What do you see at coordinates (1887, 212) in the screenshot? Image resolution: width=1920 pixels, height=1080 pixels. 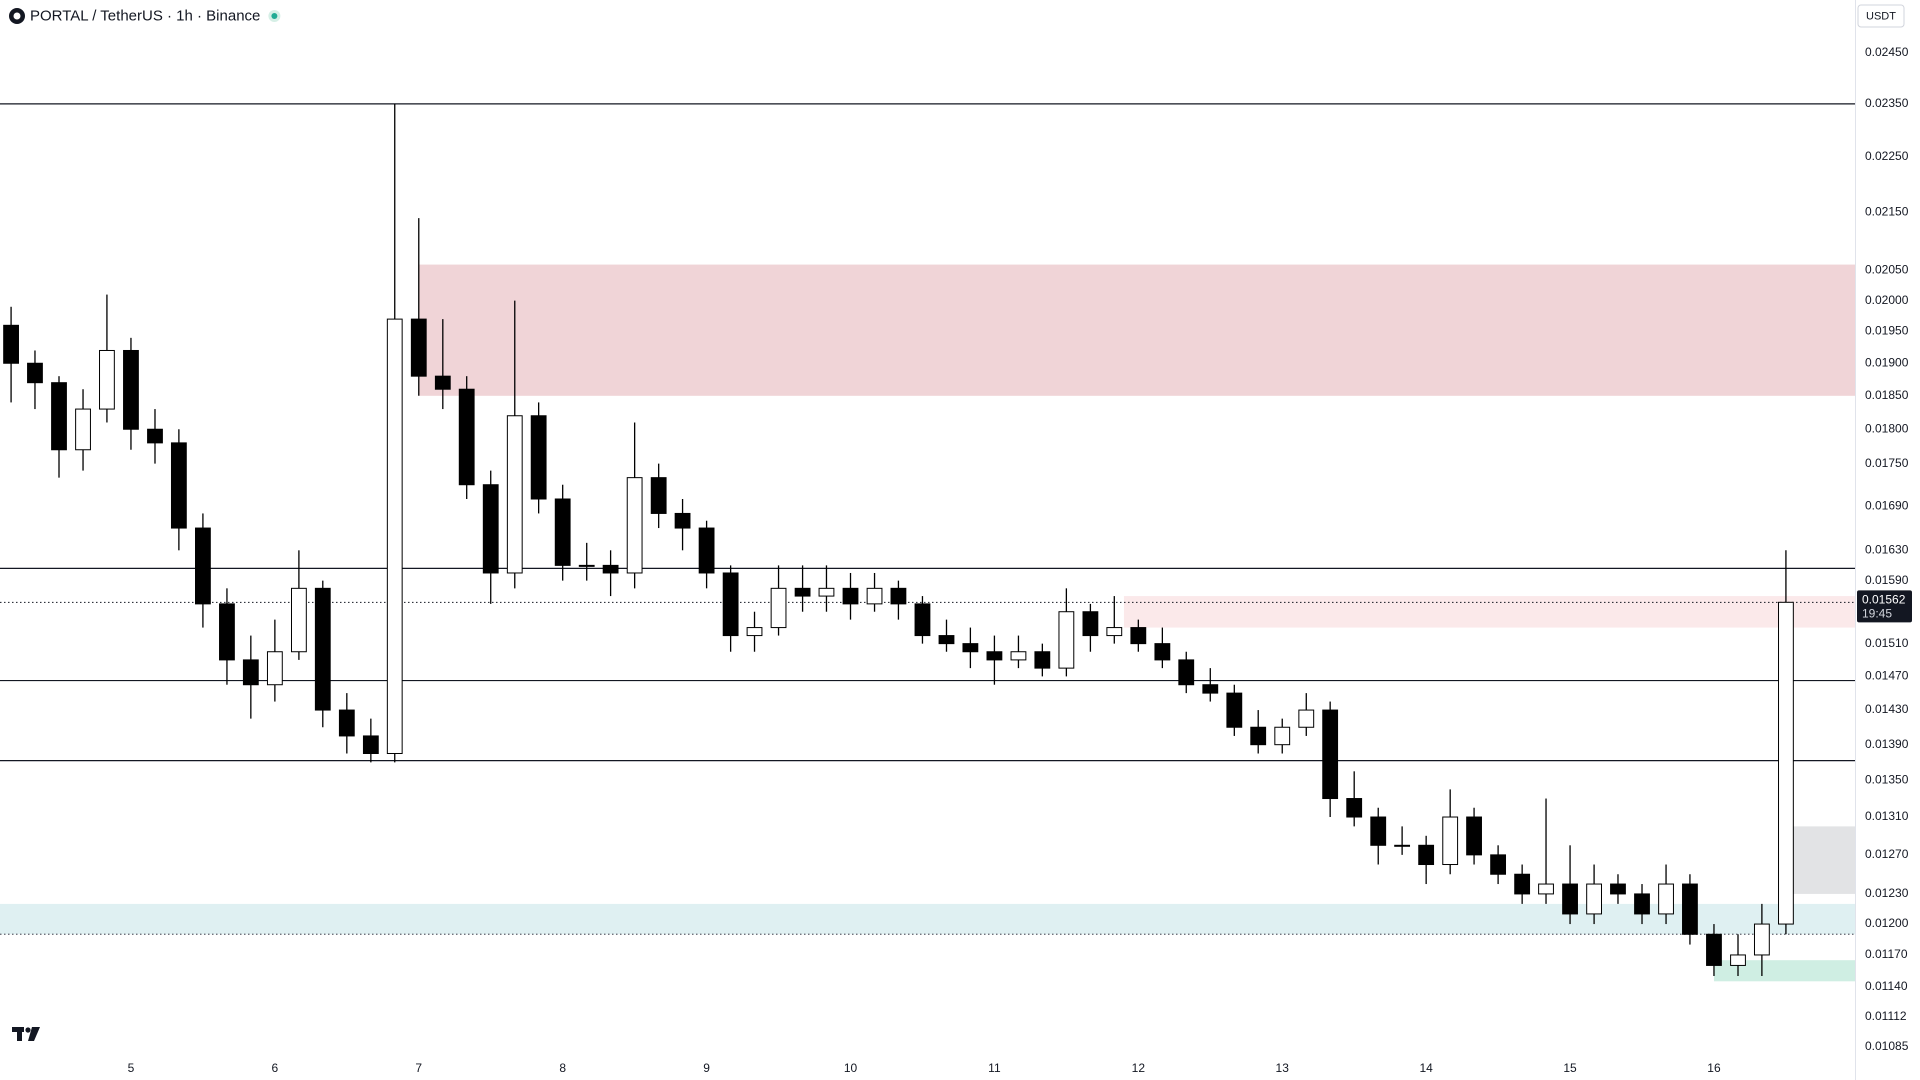 I see `y-tick-label: 0.02150` at bounding box center [1887, 212].